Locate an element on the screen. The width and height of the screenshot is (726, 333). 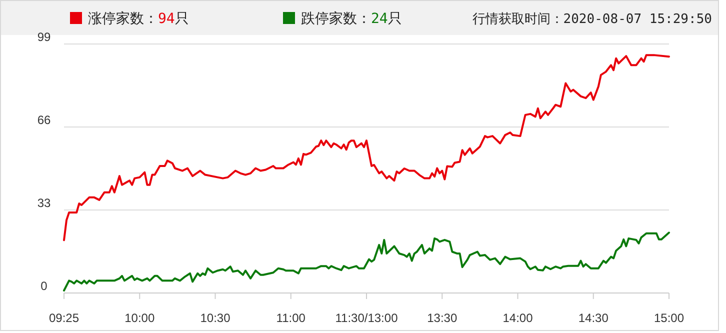
x-tick-label: 11:30/13:00 is located at coordinates (366, 318).